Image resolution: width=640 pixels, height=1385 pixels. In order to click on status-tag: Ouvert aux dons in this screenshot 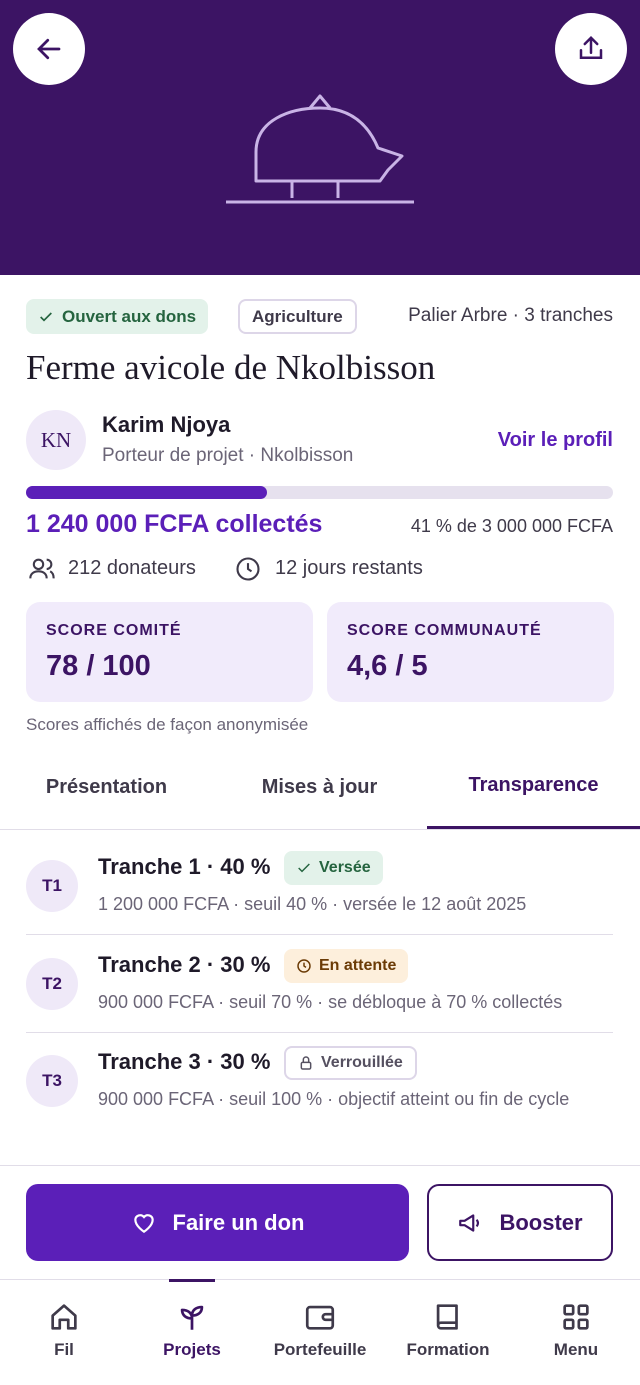, I will do `click(117, 316)`.